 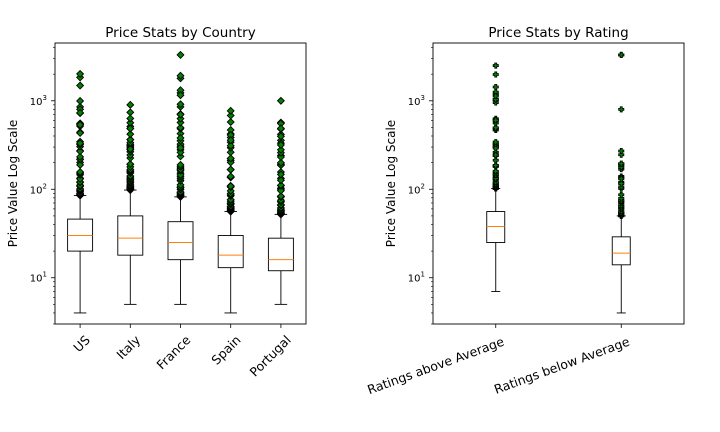 What do you see at coordinates (225, 349) in the screenshot?
I see `x-tick-label: Spain` at bounding box center [225, 349].